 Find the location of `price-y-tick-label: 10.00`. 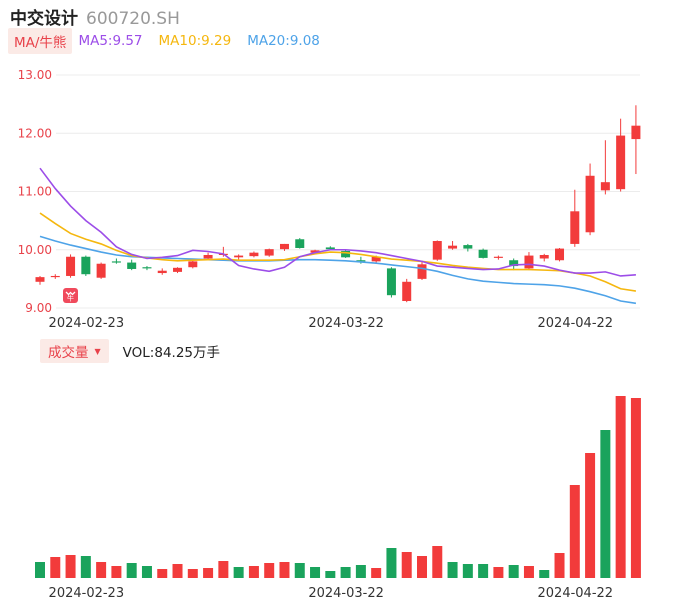

price-y-tick-label: 10.00 is located at coordinates (35, 250).